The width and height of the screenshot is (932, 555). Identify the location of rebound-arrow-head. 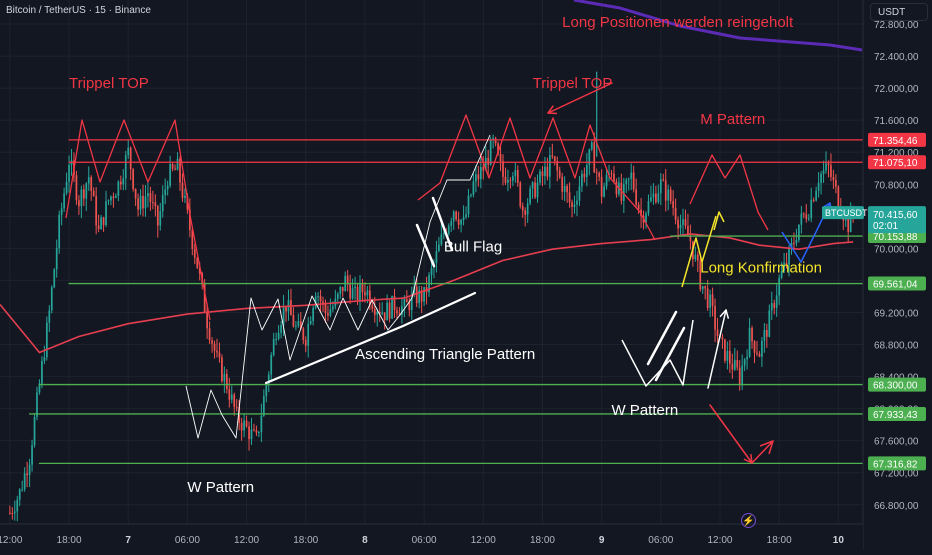
(766, 447).